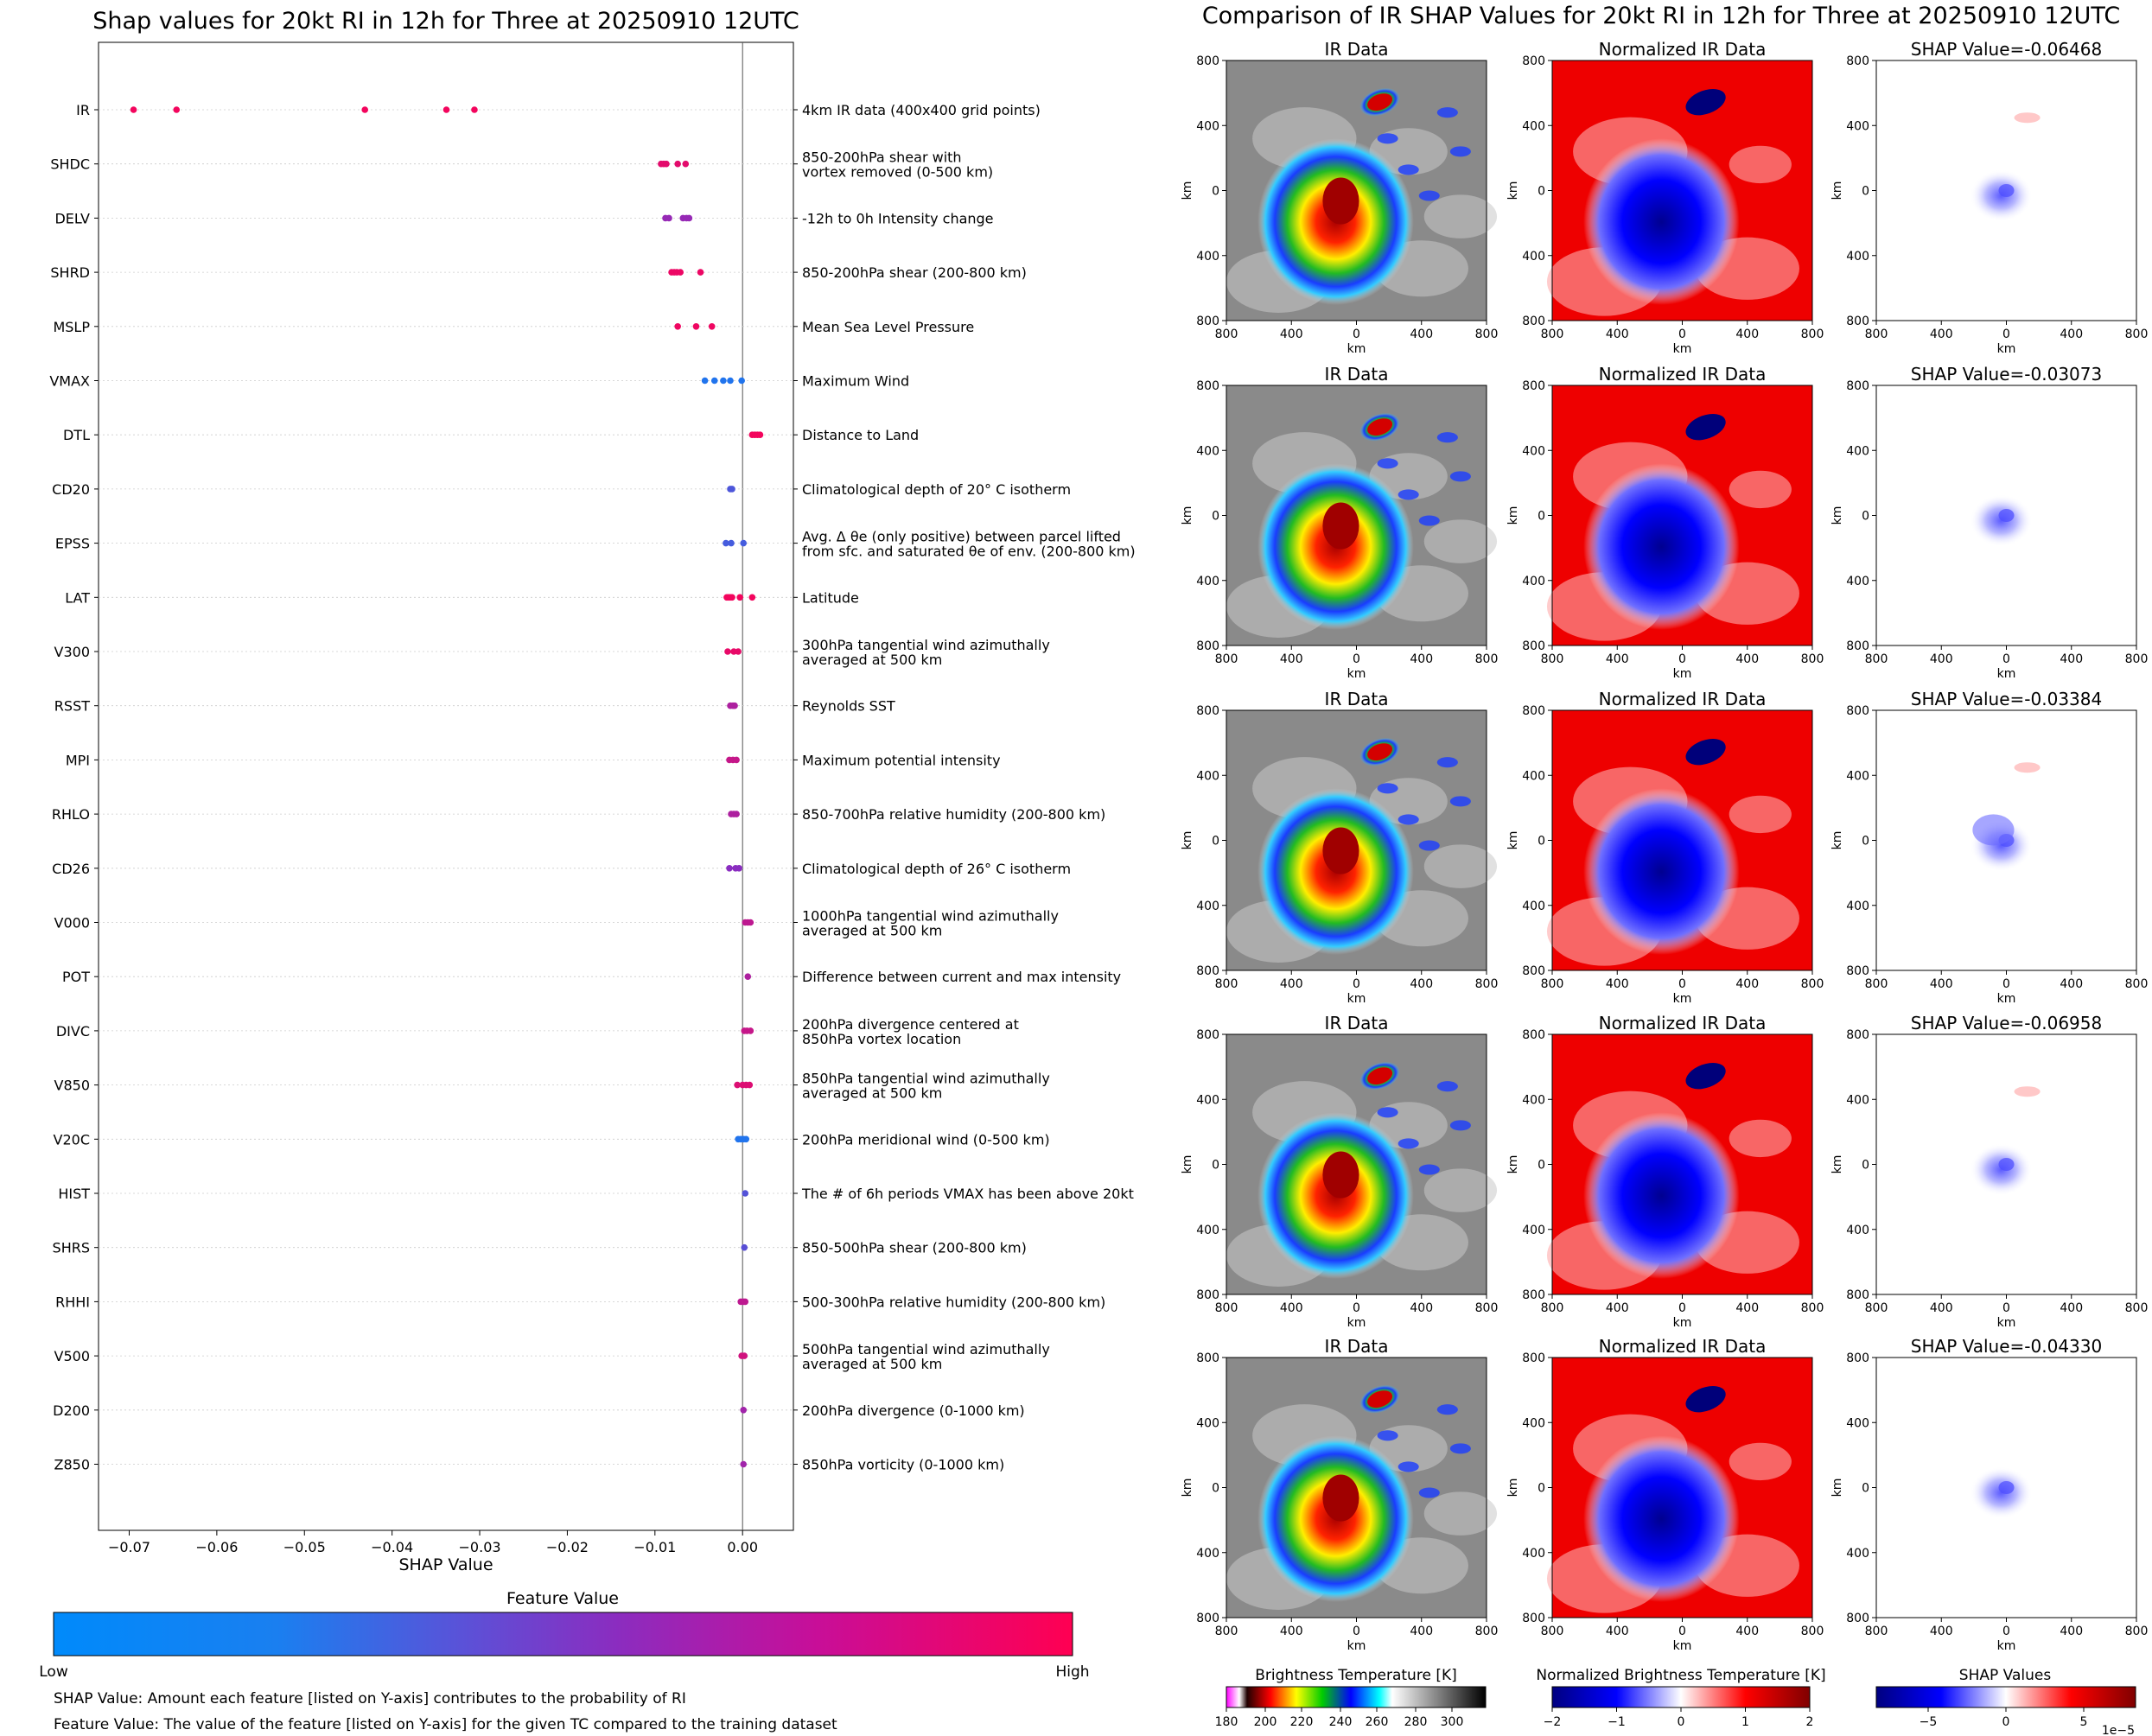 The image size is (2152, 1736). What do you see at coordinates (914, 272) in the screenshot?
I see `feature-description-label: 850-200hPa shear (200-800 km)` at bounding box center [914, 272].